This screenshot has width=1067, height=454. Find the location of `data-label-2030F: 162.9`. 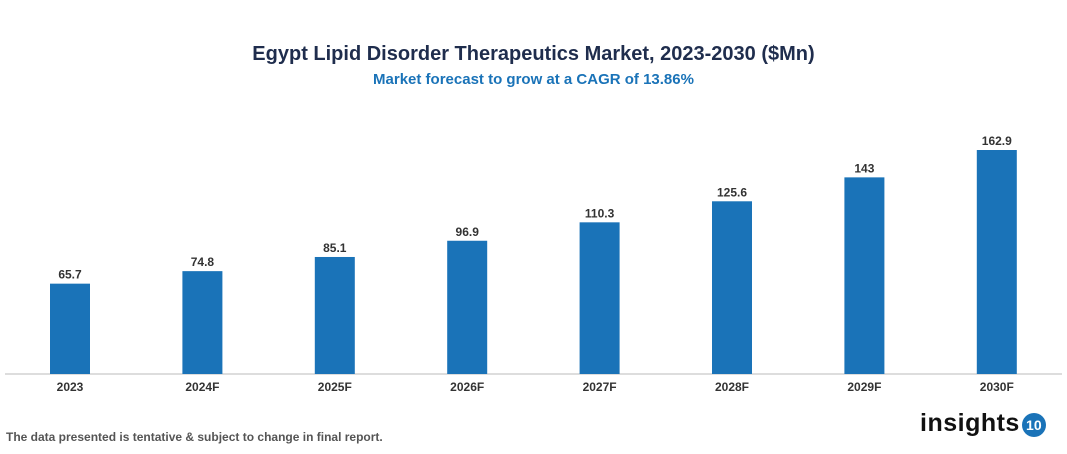

data-label-2030F: 162.9 is located at coordinates (997, 141).